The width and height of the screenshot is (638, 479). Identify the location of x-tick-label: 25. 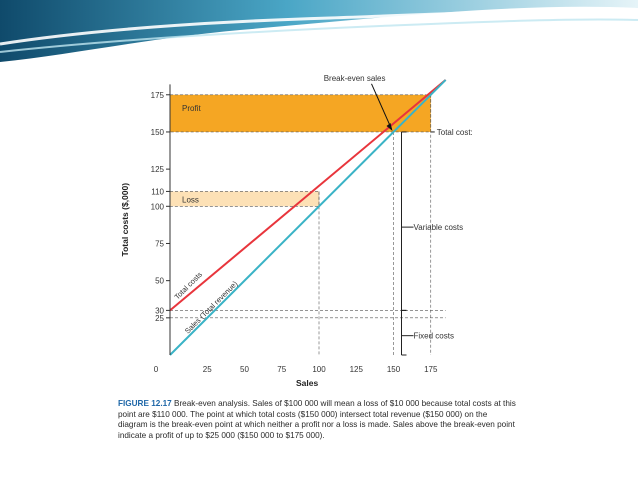
(207, 369).